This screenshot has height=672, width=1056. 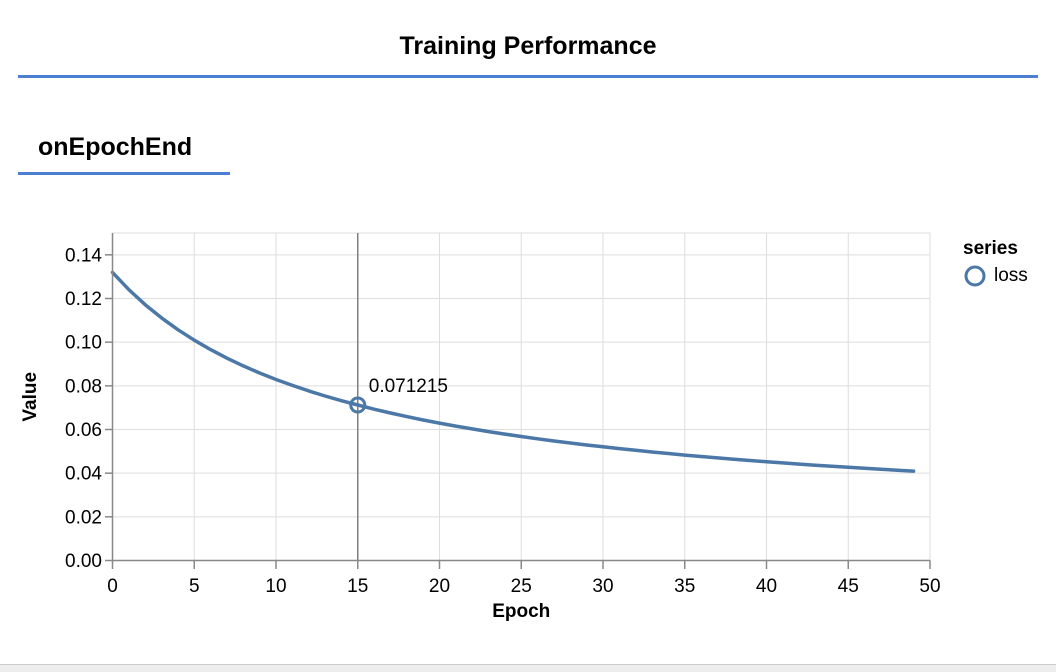 I want to click on legend-item-loss: loss, so click(x=995, y=276).